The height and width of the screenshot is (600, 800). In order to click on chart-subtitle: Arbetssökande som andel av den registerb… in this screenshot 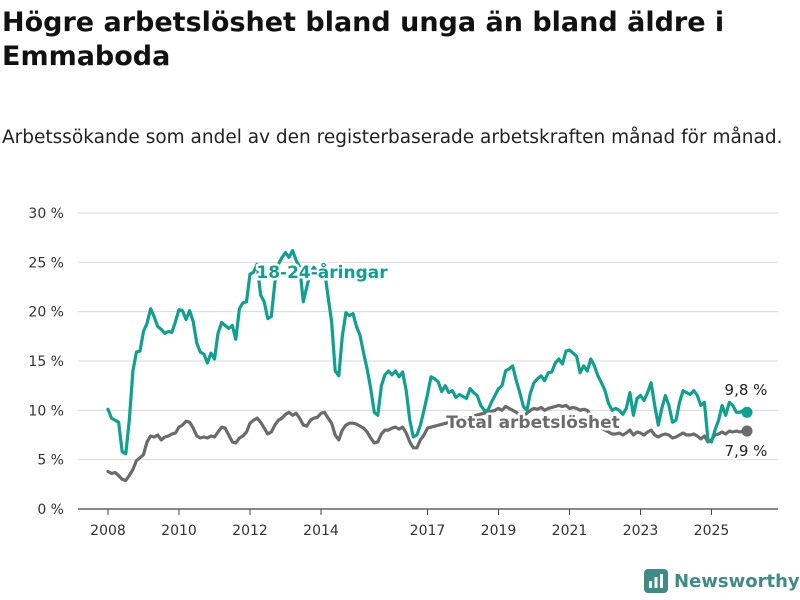, I will do `click(392, 137)`.